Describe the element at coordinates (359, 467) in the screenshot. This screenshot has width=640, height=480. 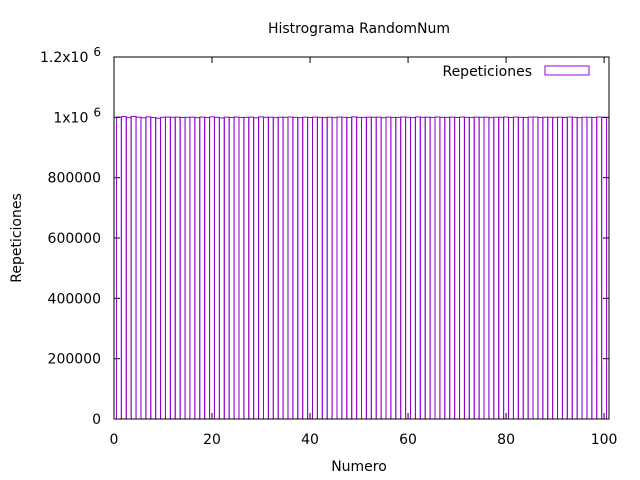
I see `x-axis-label: Numero` at that location.